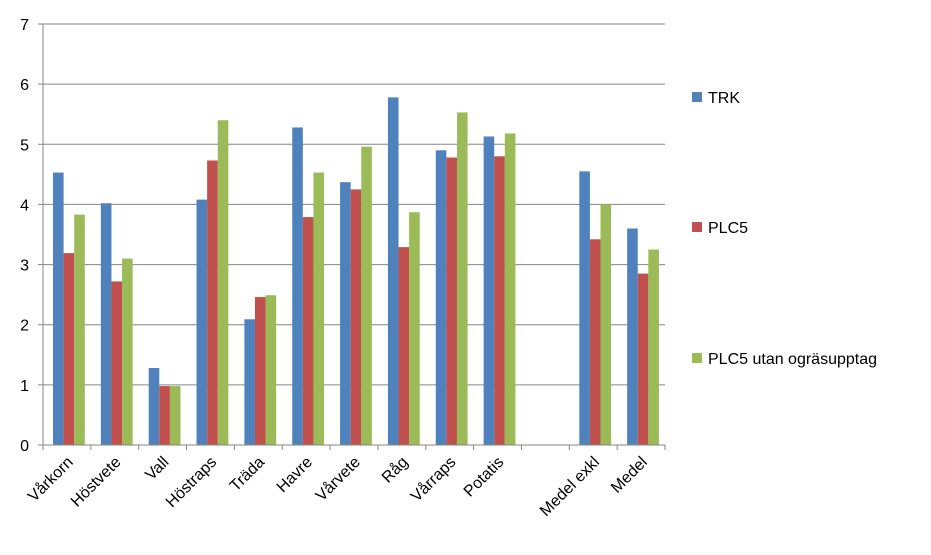 This screenshot has height=555, width=931. I want to click on x-tick-label: Höstvete, so click(96, 482).